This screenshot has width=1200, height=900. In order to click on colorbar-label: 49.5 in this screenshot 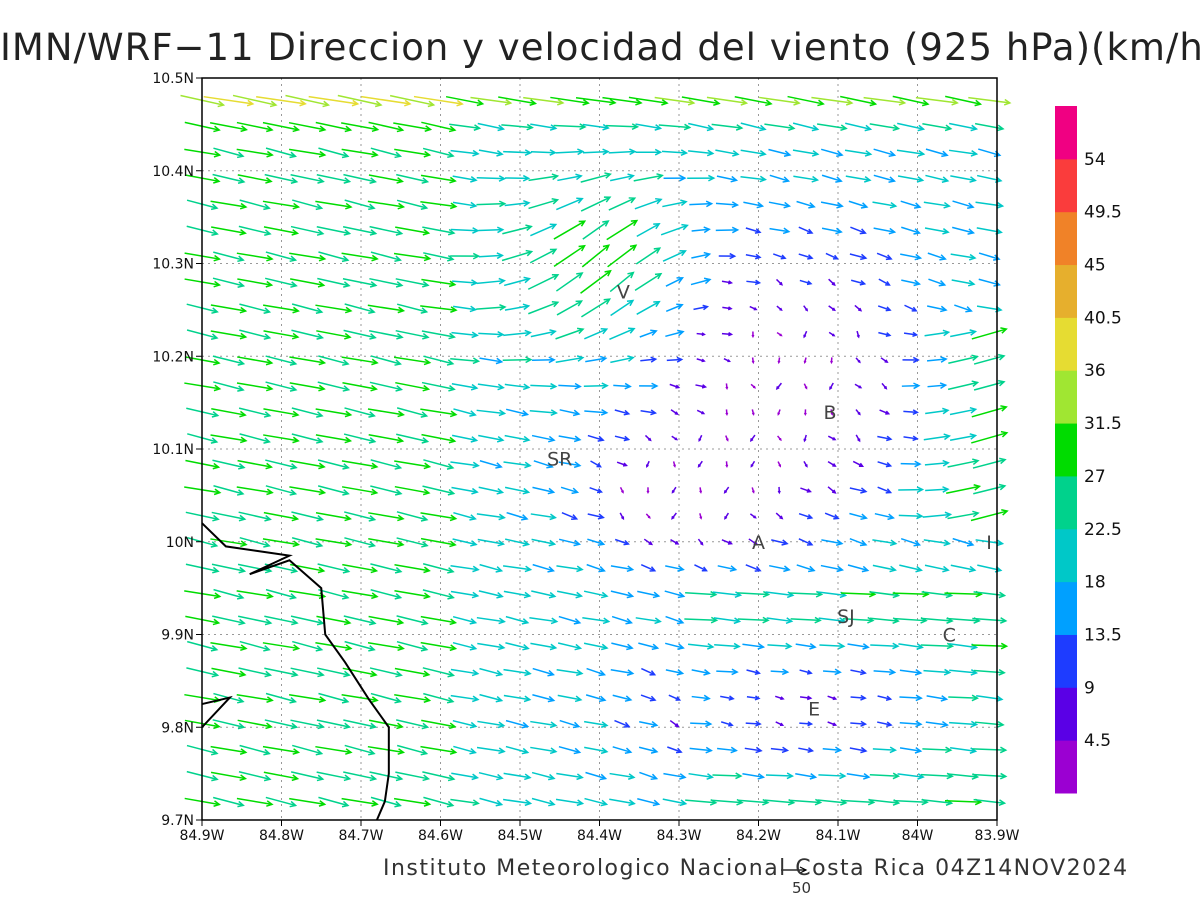, I will do `click(1103, 213)`.